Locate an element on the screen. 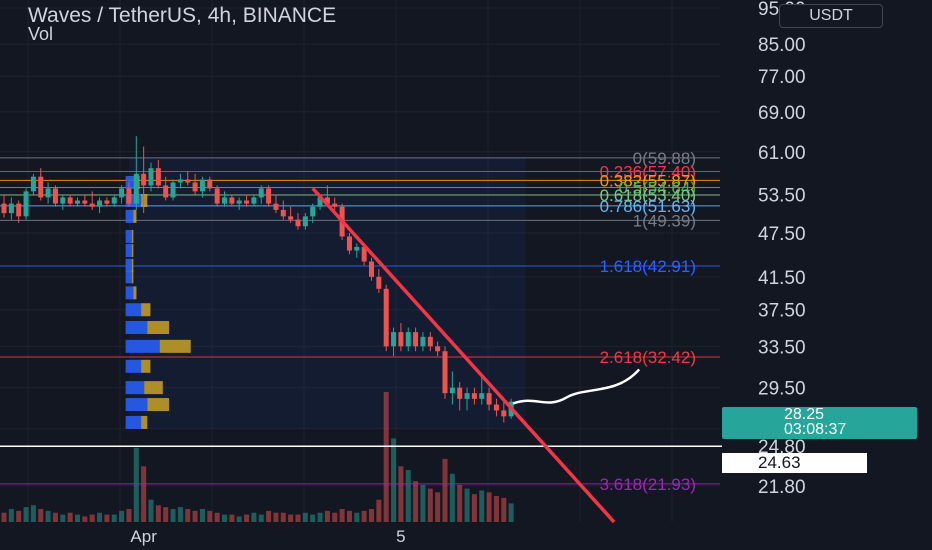  fib-level-label: 0.382(55.87) is located at coordinates (648, 180).